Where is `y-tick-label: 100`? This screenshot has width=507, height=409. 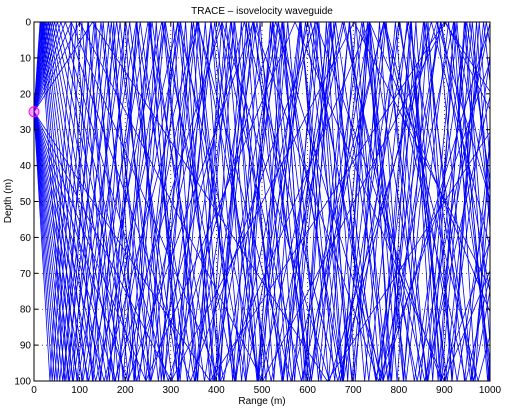 y-tick-label: 100 is located at coordinates (22, 382).